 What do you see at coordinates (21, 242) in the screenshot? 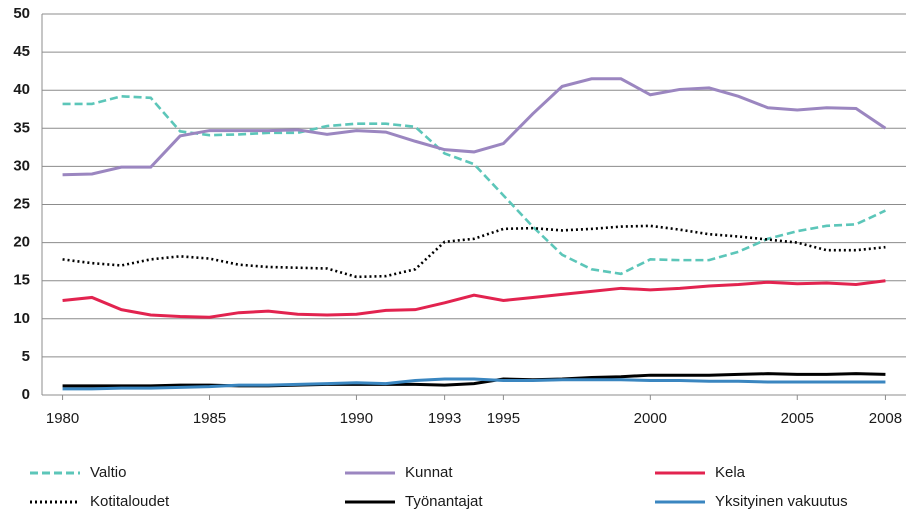
I see `y-tick-label: 20` at bounding box center [21, 242].